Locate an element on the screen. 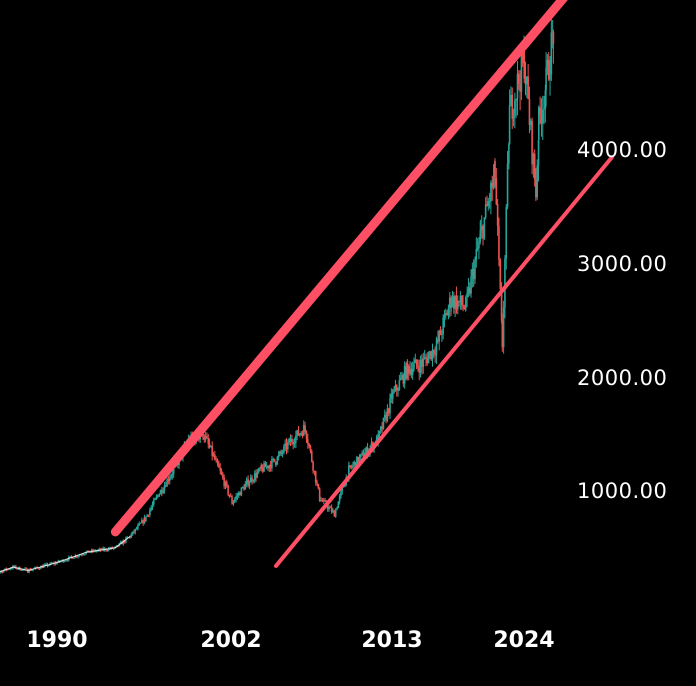 The image size is (696, 686). y-tick-label: 2000.00 is located at coordinates (622, 378).